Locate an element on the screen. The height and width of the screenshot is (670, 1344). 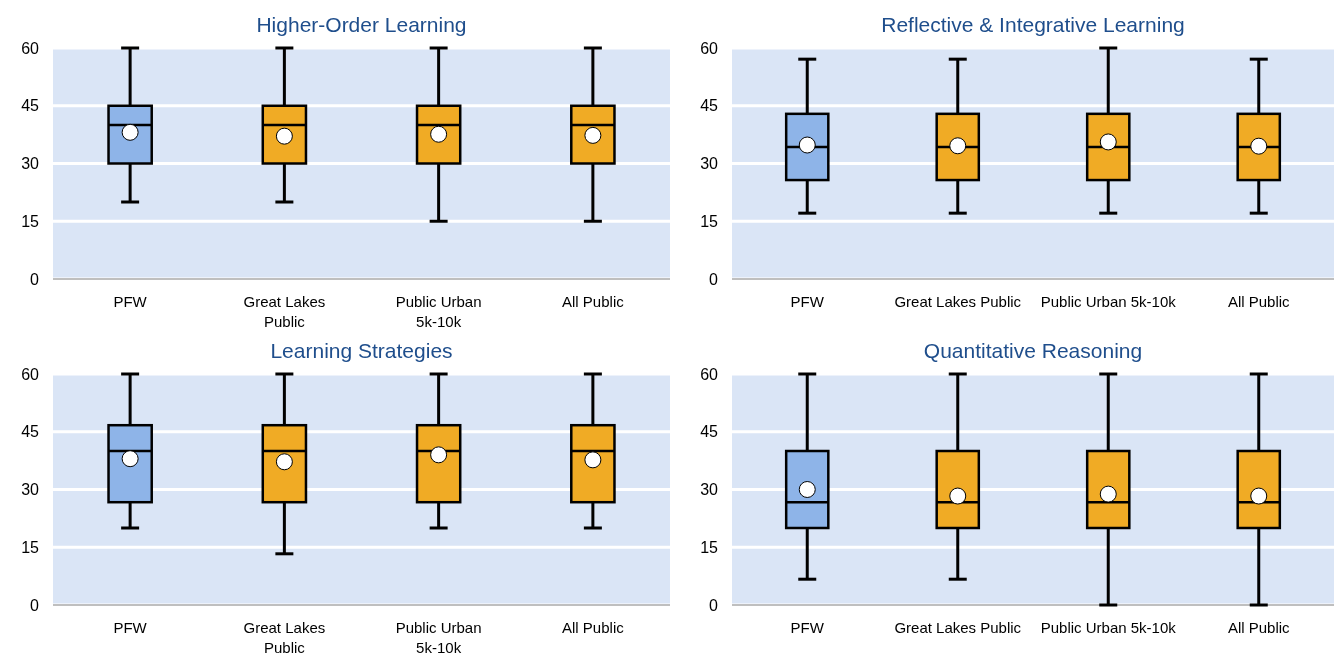
chart-title: Higher-Order Learning is located at coordinates (361, 24).